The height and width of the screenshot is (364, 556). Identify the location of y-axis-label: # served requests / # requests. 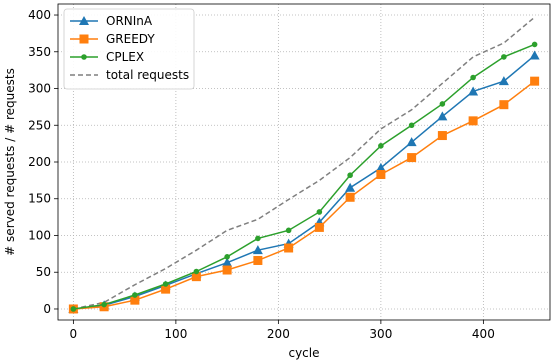
(10, 162).